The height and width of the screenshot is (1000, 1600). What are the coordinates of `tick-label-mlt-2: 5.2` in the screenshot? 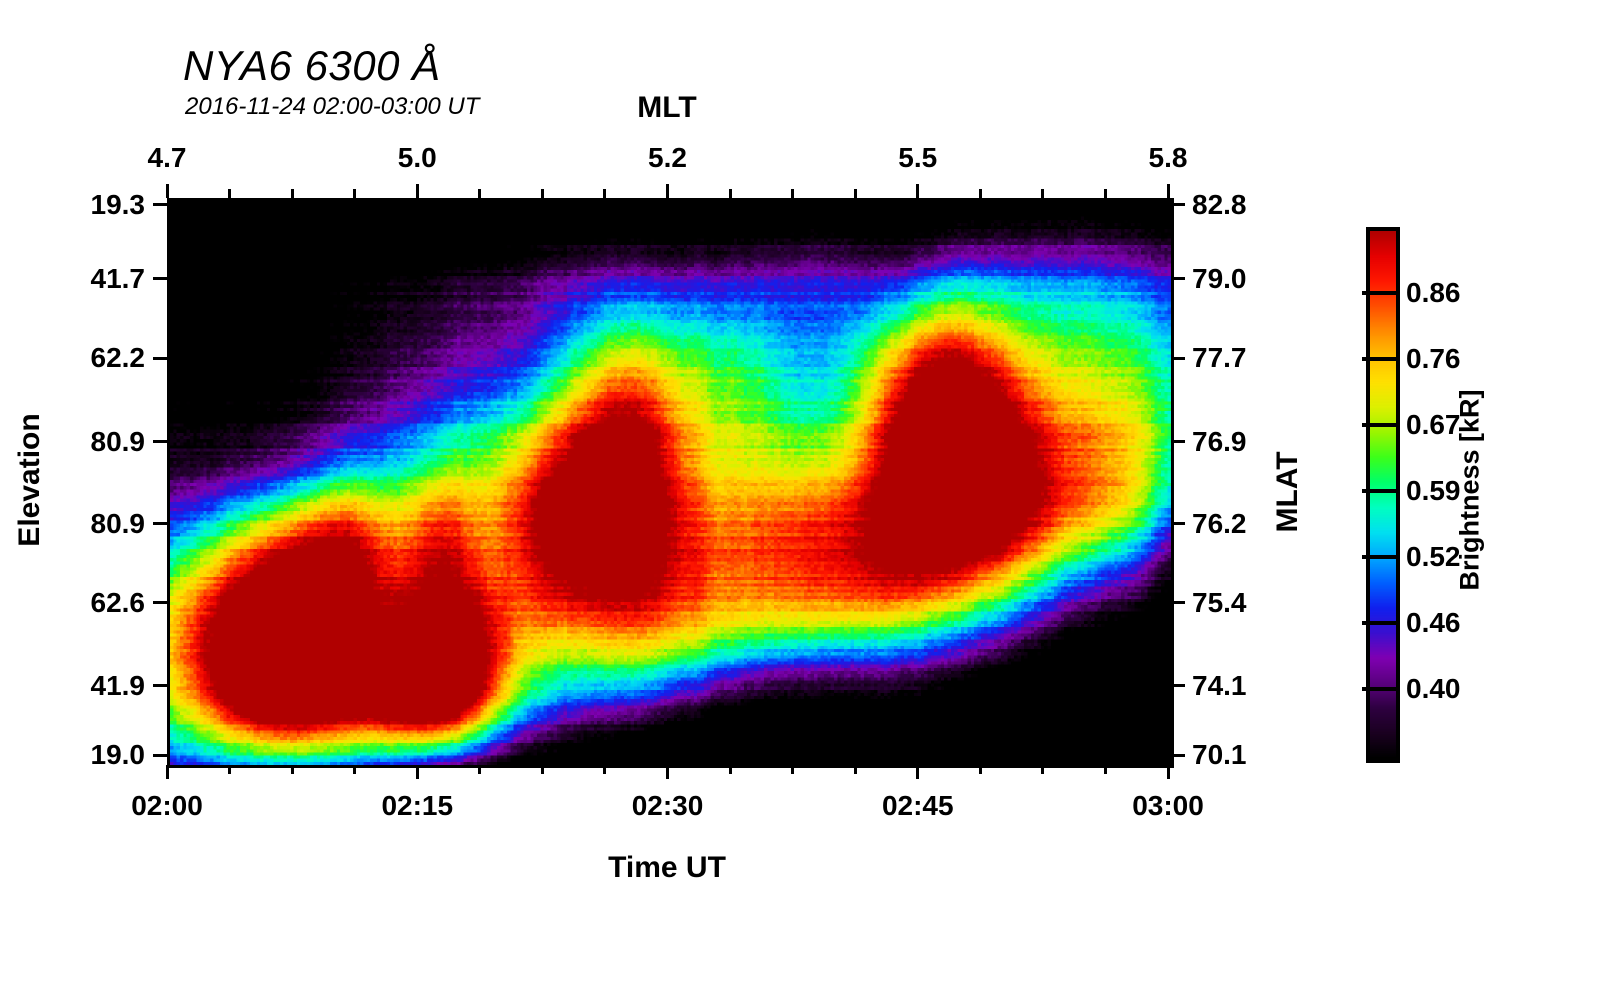 It's located at (667, 157).